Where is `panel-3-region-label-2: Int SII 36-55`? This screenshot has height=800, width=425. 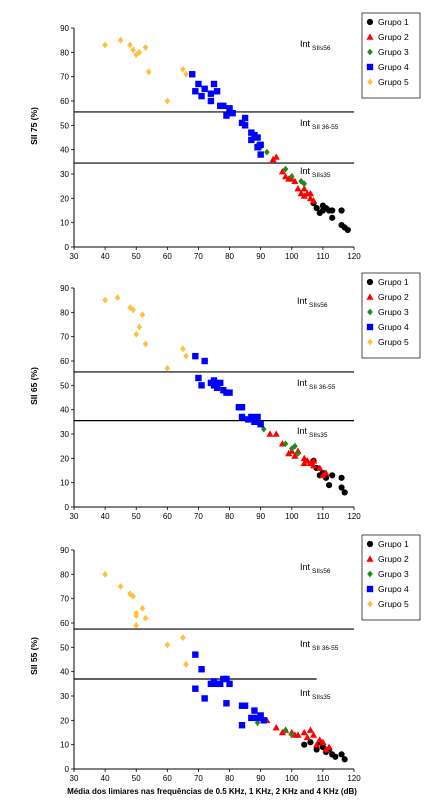
panel-3-region-label-2: Int SII 36-55 is located at coordinates (319, 645).